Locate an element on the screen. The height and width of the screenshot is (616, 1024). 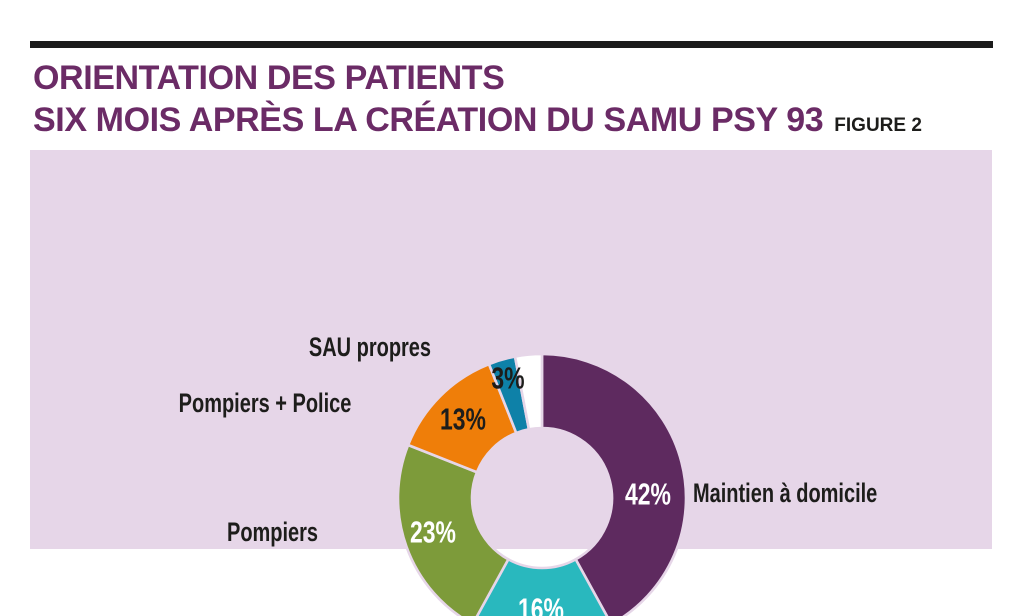
top-rule is located at coordinates (511, 44).